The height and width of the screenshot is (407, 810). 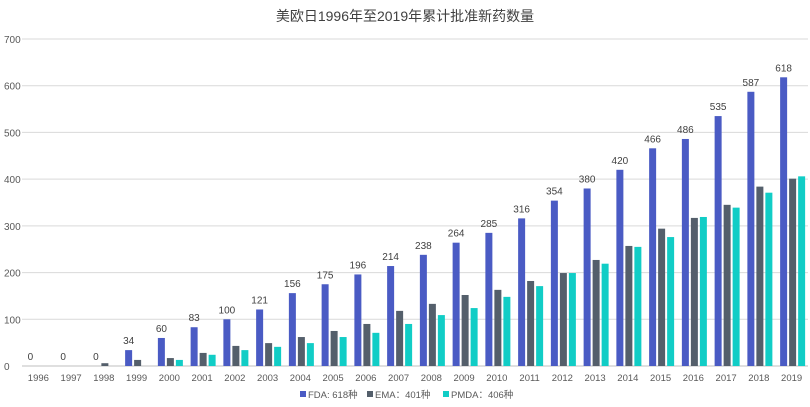 I want to click on x-tick-label: 2014, so click(x=627, y=378).